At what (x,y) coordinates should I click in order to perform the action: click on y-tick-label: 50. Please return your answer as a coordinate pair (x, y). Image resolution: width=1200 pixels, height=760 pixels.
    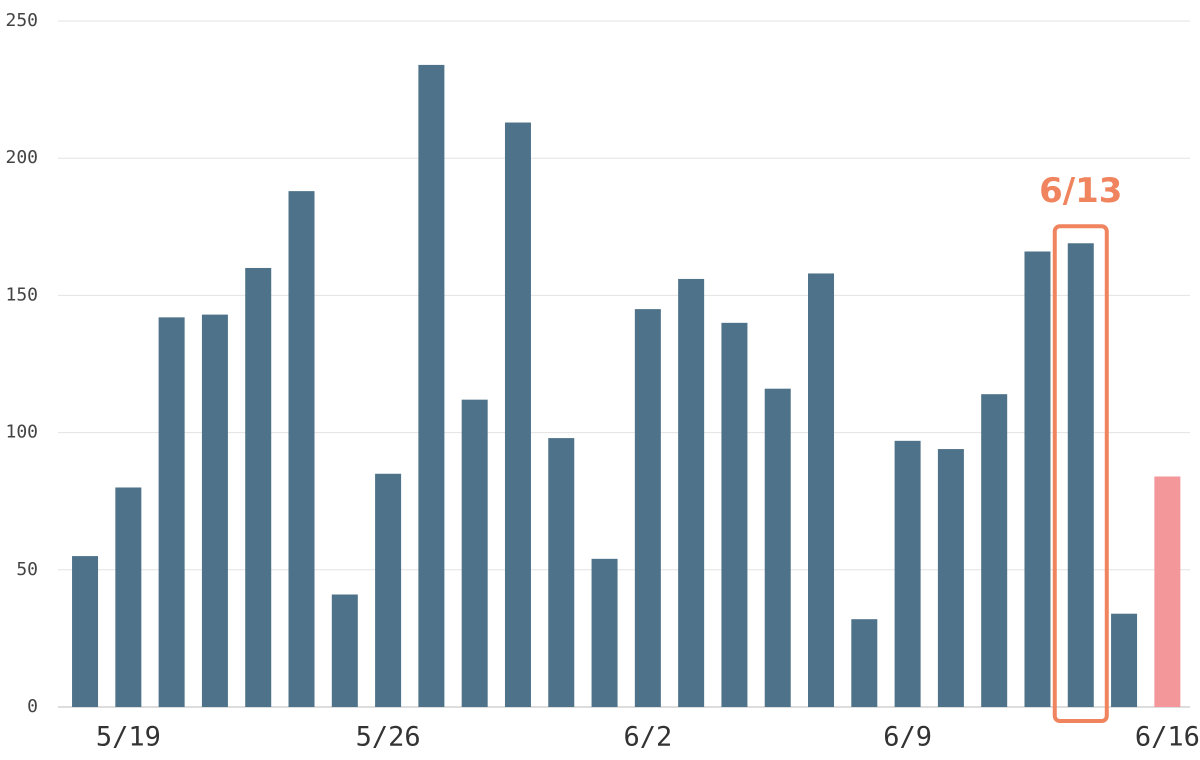
    Looking at the image, I should click on (27, 569).